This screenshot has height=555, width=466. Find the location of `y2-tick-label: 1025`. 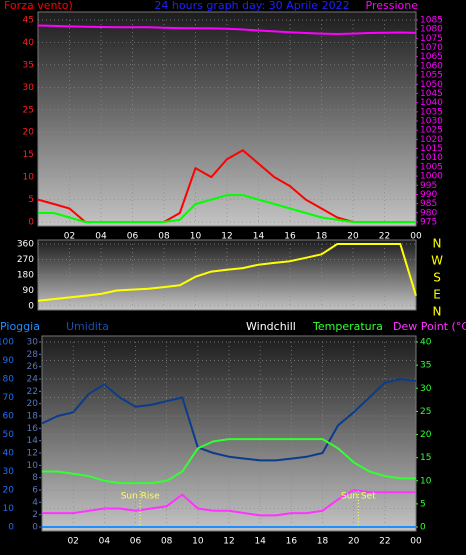

y2-tick-label: 1025 is located at coordinates (431, 131).